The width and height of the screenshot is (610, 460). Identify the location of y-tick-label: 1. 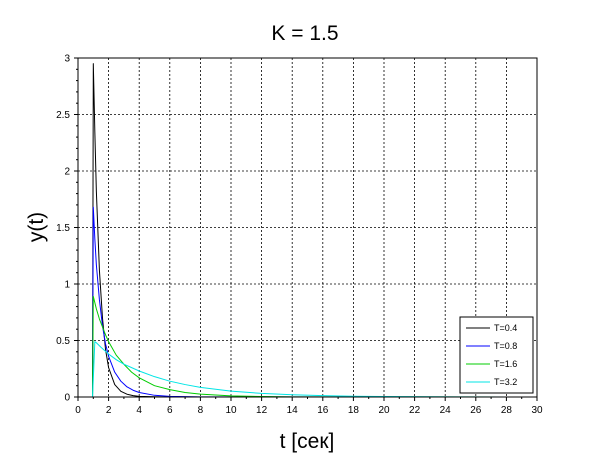
(67, 285).